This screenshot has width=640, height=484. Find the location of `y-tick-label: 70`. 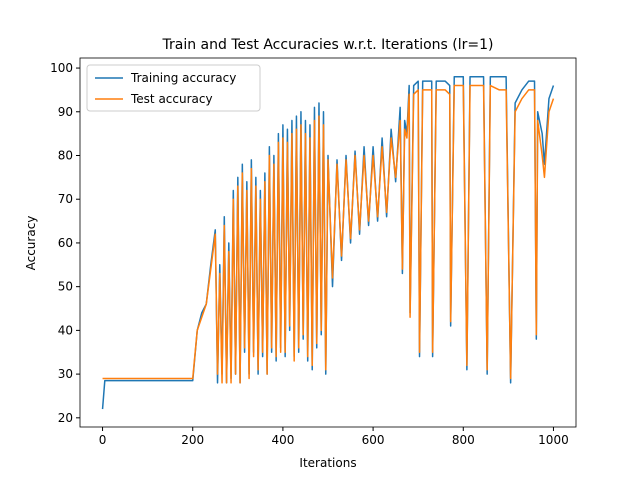

y-tick-label: 70 is located at coordinates (65, 199).